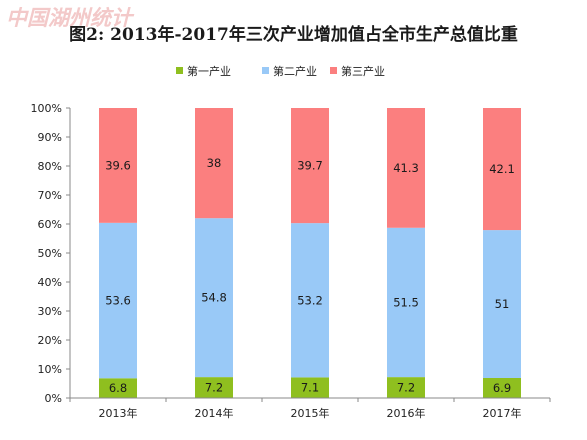 The image size is (587, 440). I want to click on y-tick-label: 70%, so click(50, 195).